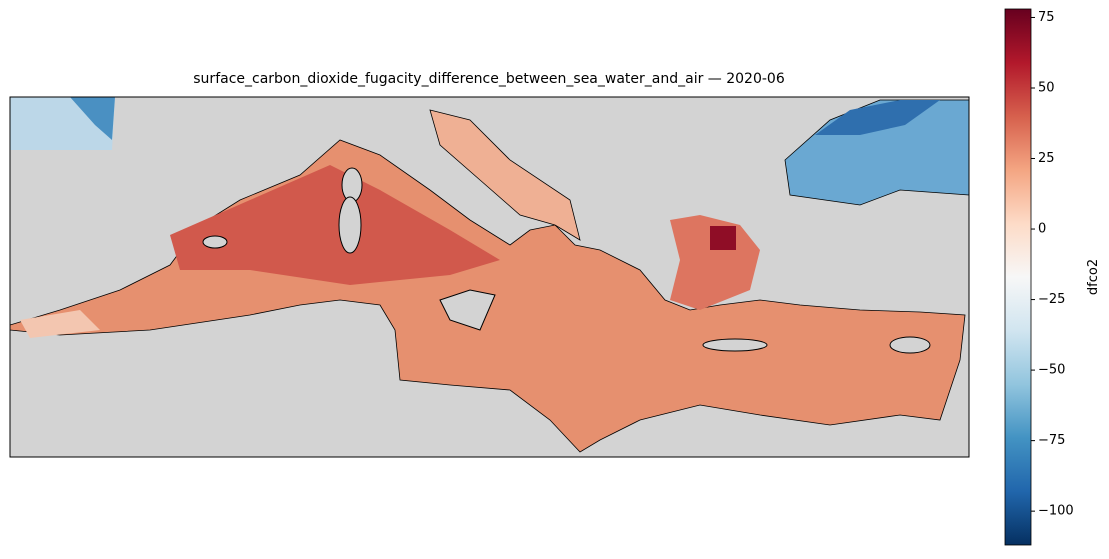  What do you see at coordinates (1051, 440) in the screenshot?
I see `colorbar-tick-label: −75` at bounding box center [1051, 440].